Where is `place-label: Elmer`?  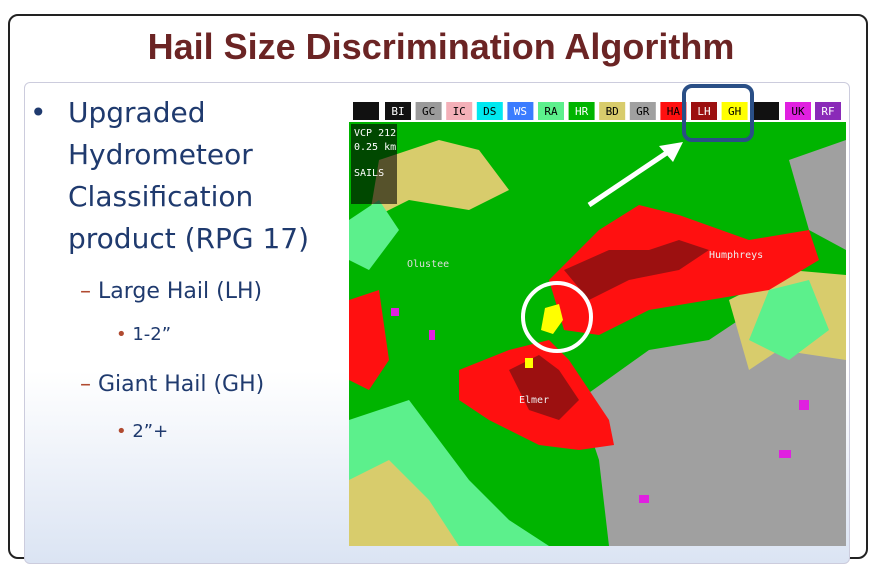 place-label: Elmer is located at coordinates (534, 400).